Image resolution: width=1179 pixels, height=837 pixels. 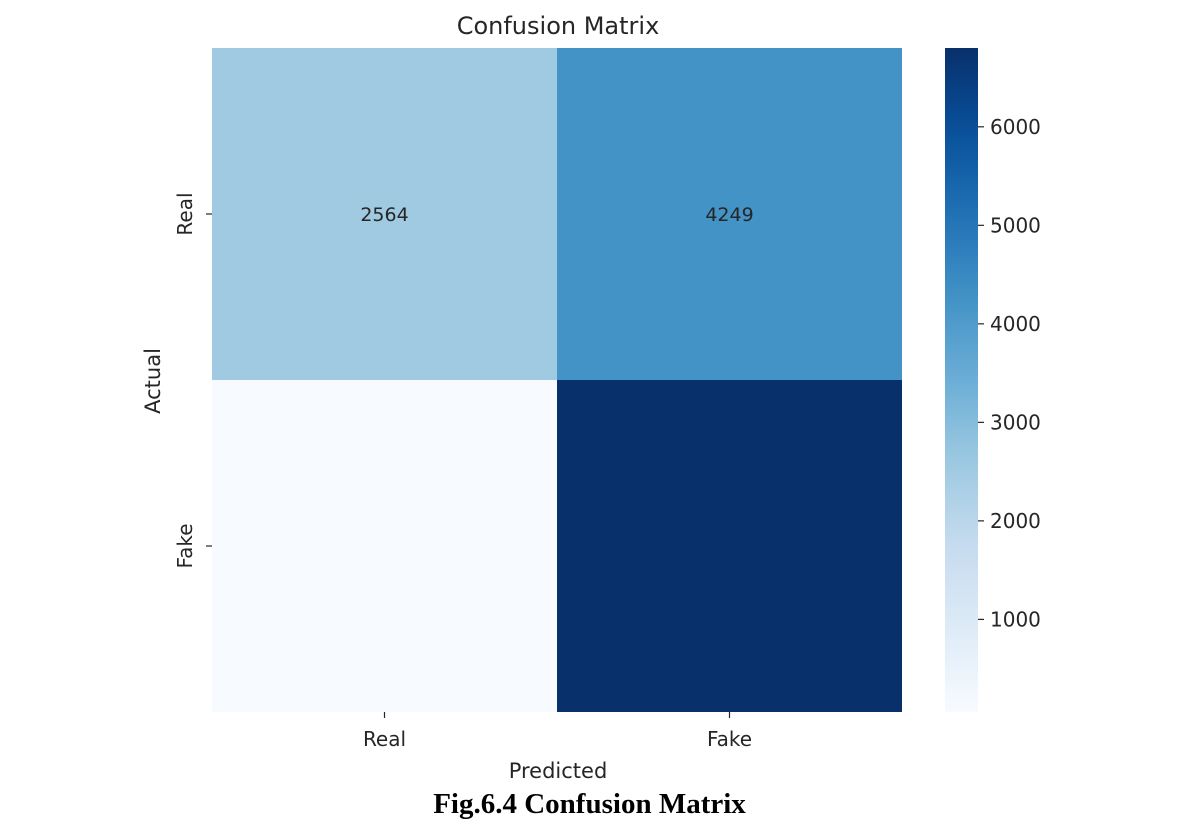 What do you see at coordinates (558, 771) in the screenshot?
I see `x-axis-label: Predicted` at bounding box center [558, 771].